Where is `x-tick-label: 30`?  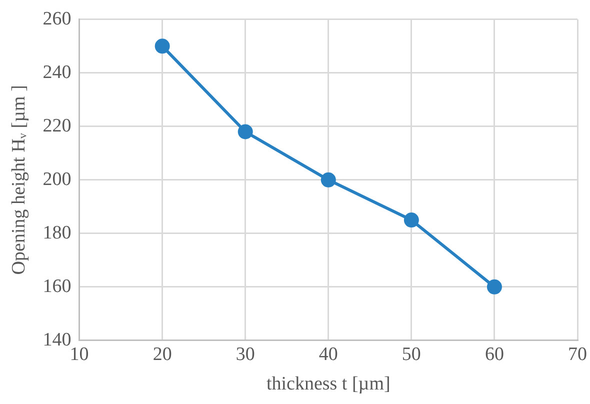 x-tick-label: 30 is located at coordinates (245, 354).